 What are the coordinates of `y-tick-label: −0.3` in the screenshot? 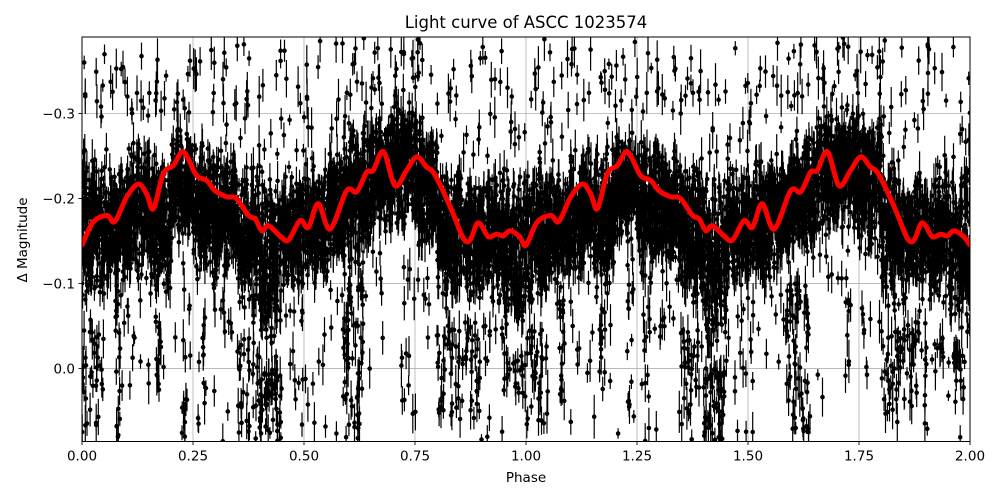 It's located at (58, 114).